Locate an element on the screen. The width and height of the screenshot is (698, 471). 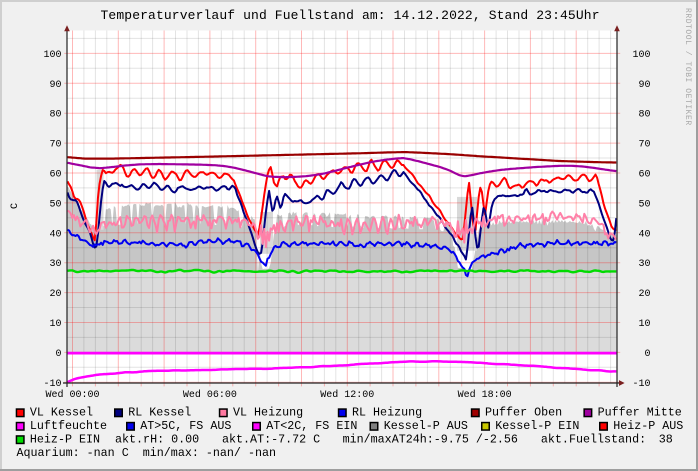
svg-text: AT<2C, FS EIN is located at coordinates (311, 426).